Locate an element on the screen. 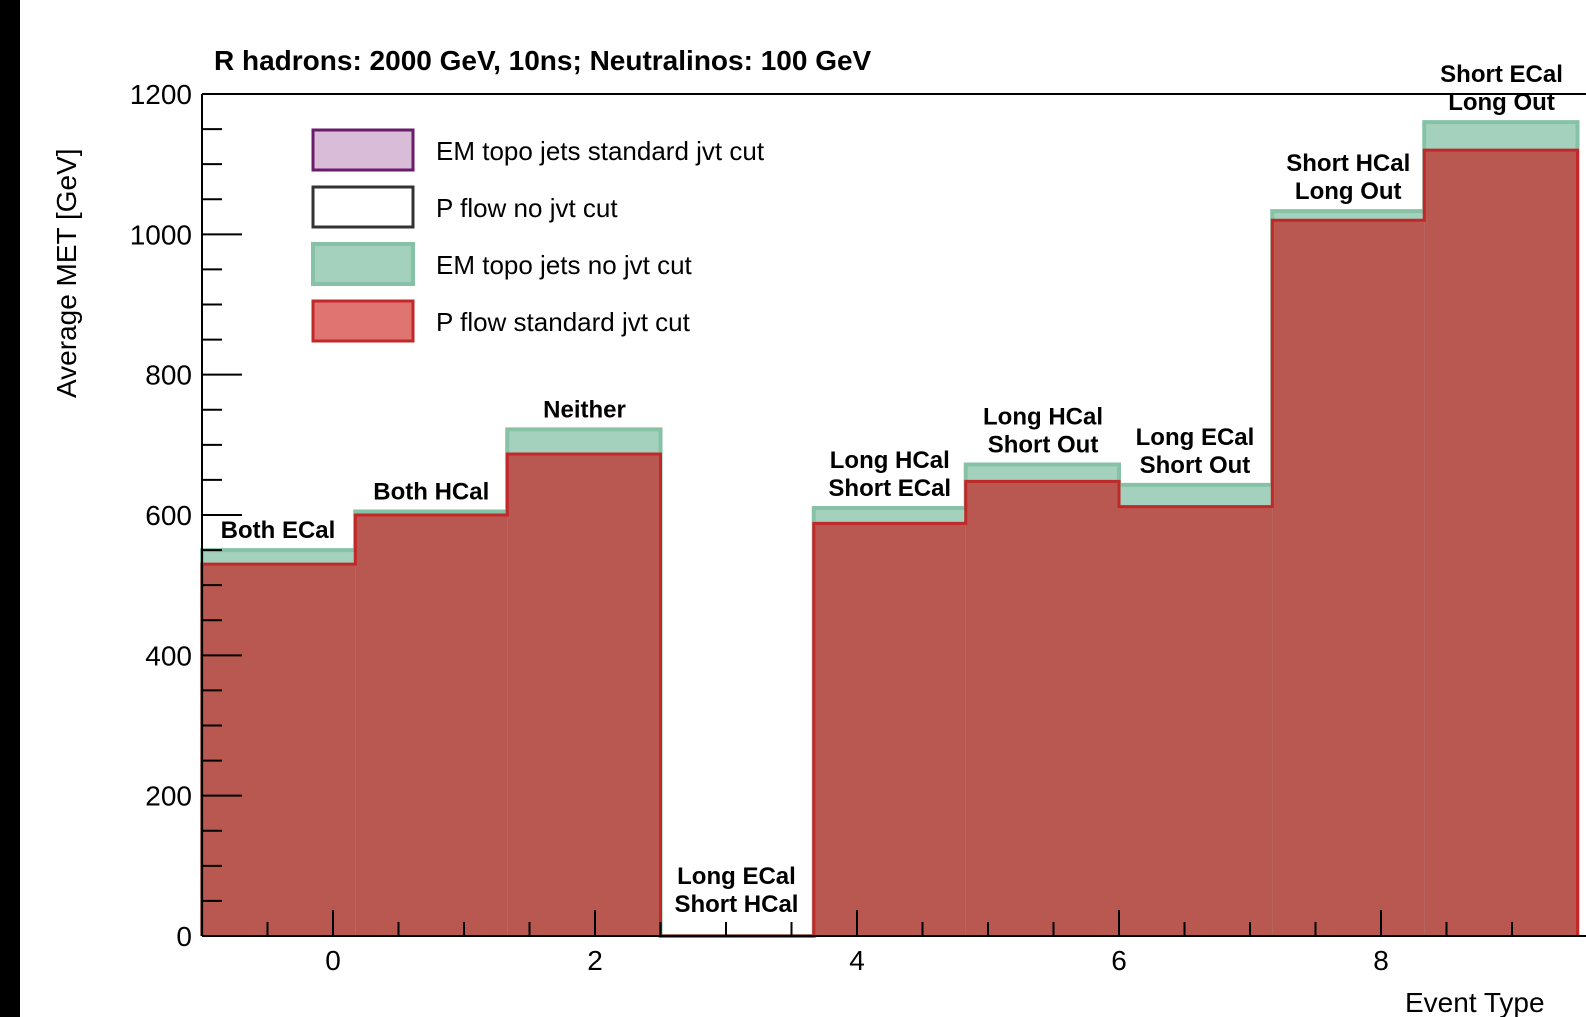 Image resolution: width=1586 pixels, height=1017 pixels. x-tick-label-6: 6 is located at coordinates (1119, 960).